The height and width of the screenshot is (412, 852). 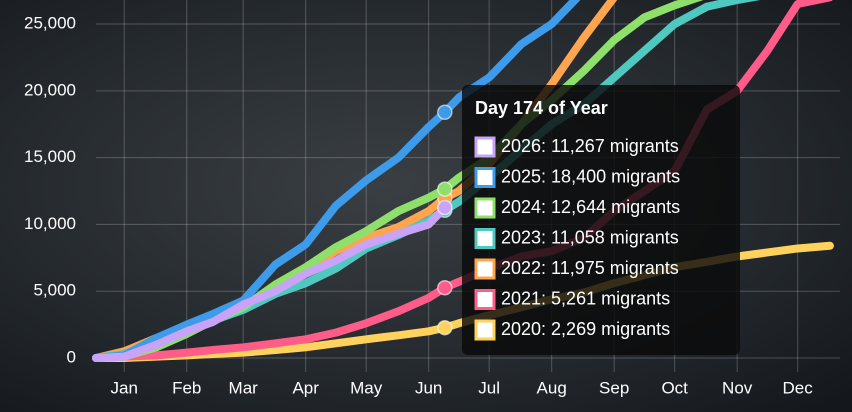 I want to click on y-tick-label: 15,000, so click(x=50, y=156).